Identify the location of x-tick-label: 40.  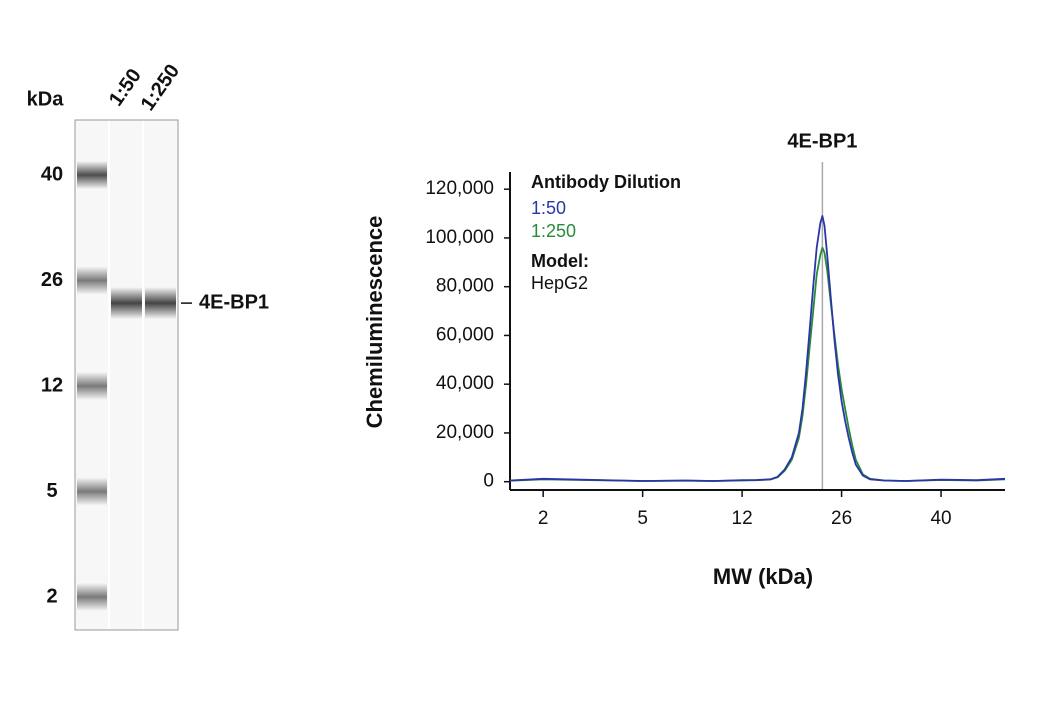
(940, 518).